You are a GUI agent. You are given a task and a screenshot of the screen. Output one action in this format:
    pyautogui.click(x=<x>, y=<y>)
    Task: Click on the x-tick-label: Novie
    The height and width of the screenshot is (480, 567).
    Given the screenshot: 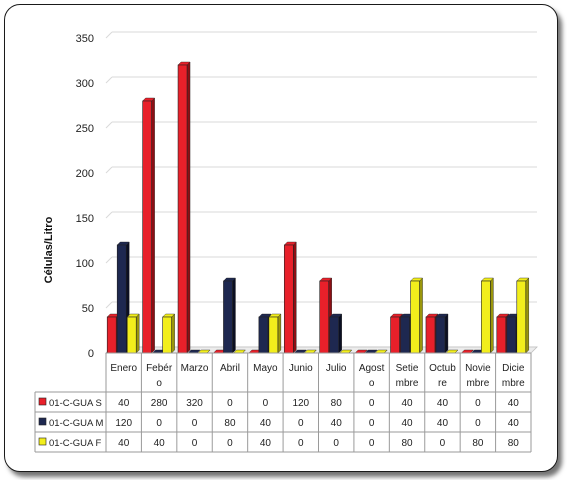 What is the action you would take?
    pyautogui.click(x=478, y=368)
    